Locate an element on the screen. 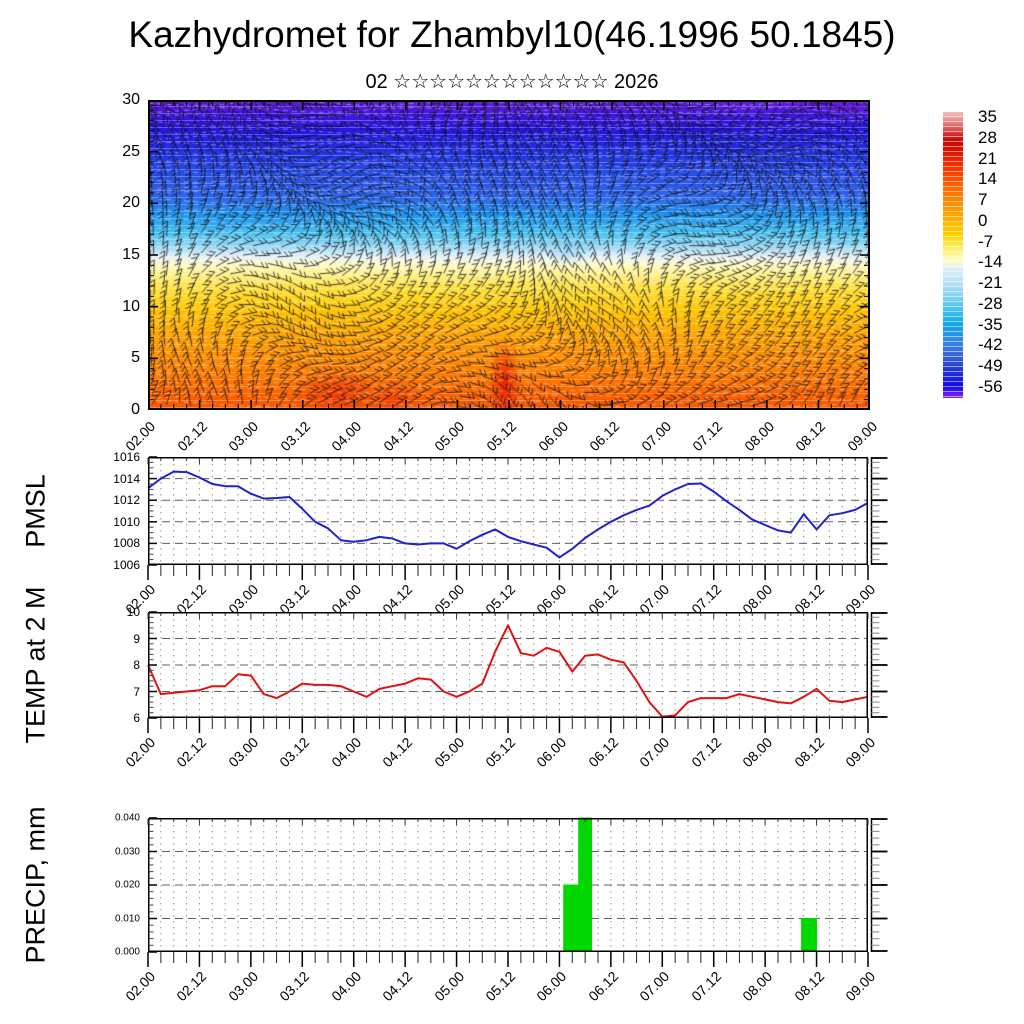 Image resolution: width=1024 pixels, height=1024 pixels. cross-y-tick-label: 25 is located at coordinates (131, 151).